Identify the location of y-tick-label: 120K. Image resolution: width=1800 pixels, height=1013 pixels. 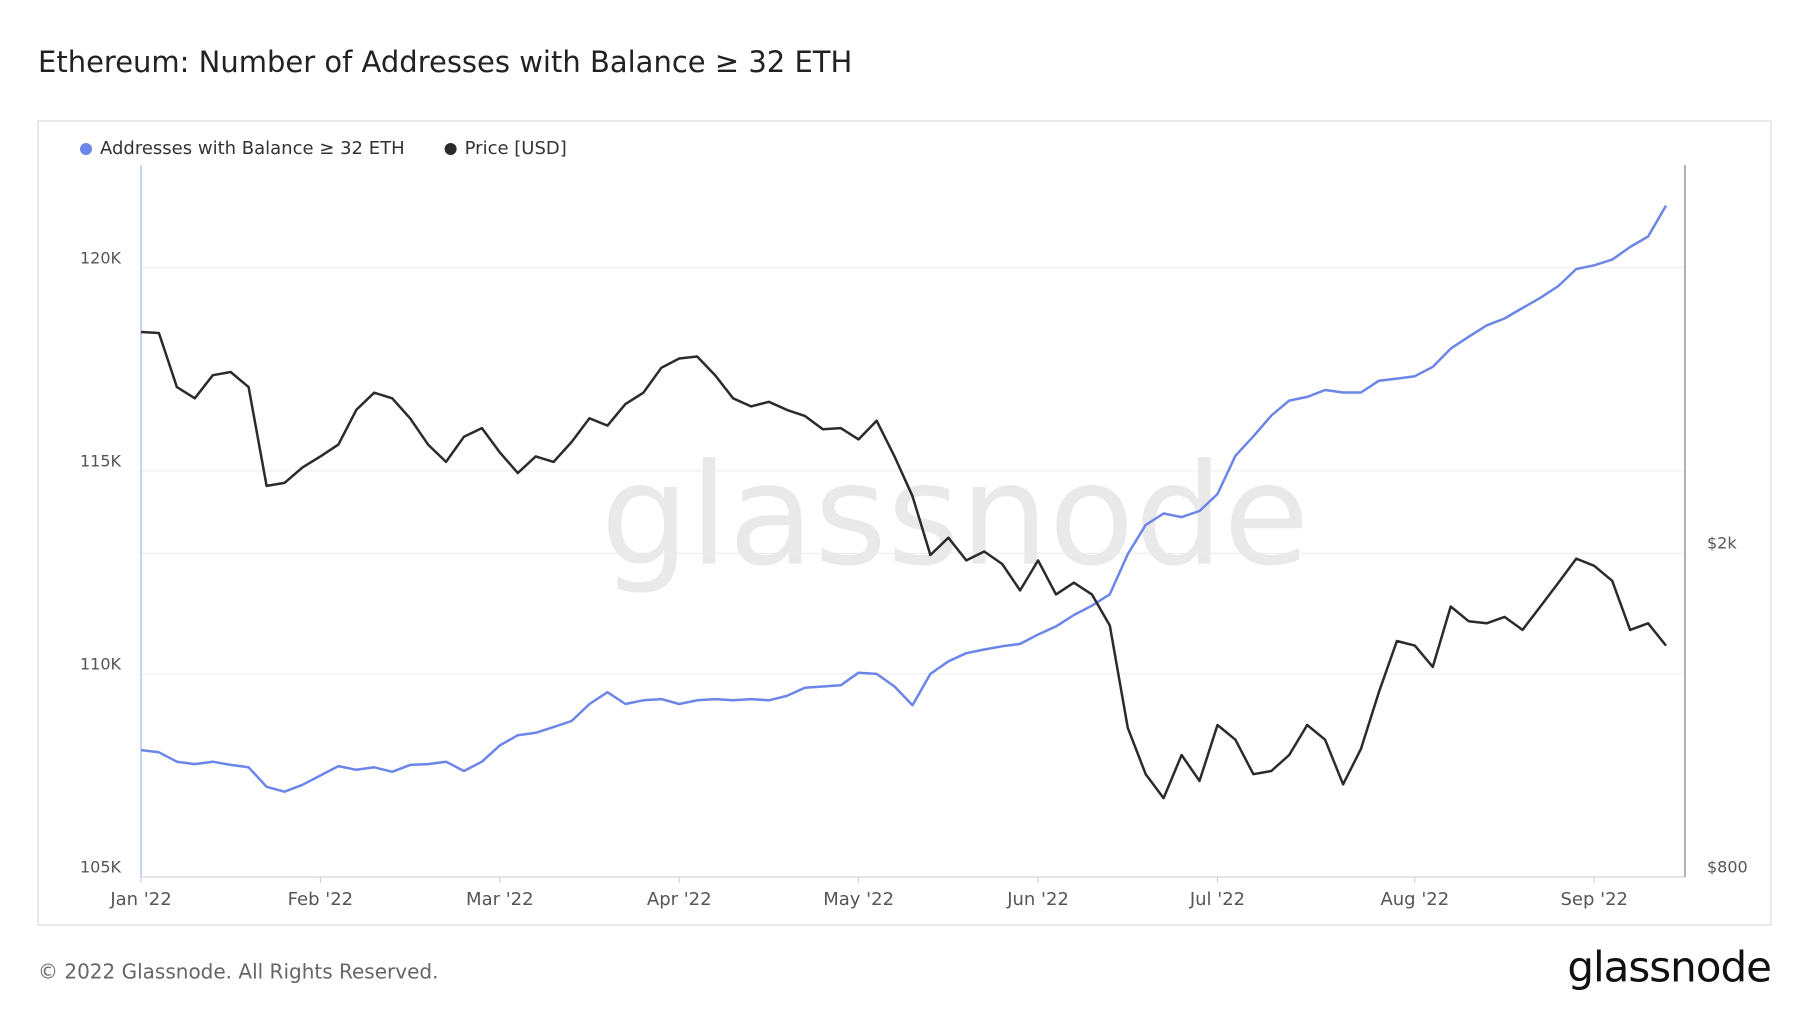
(101, 257).